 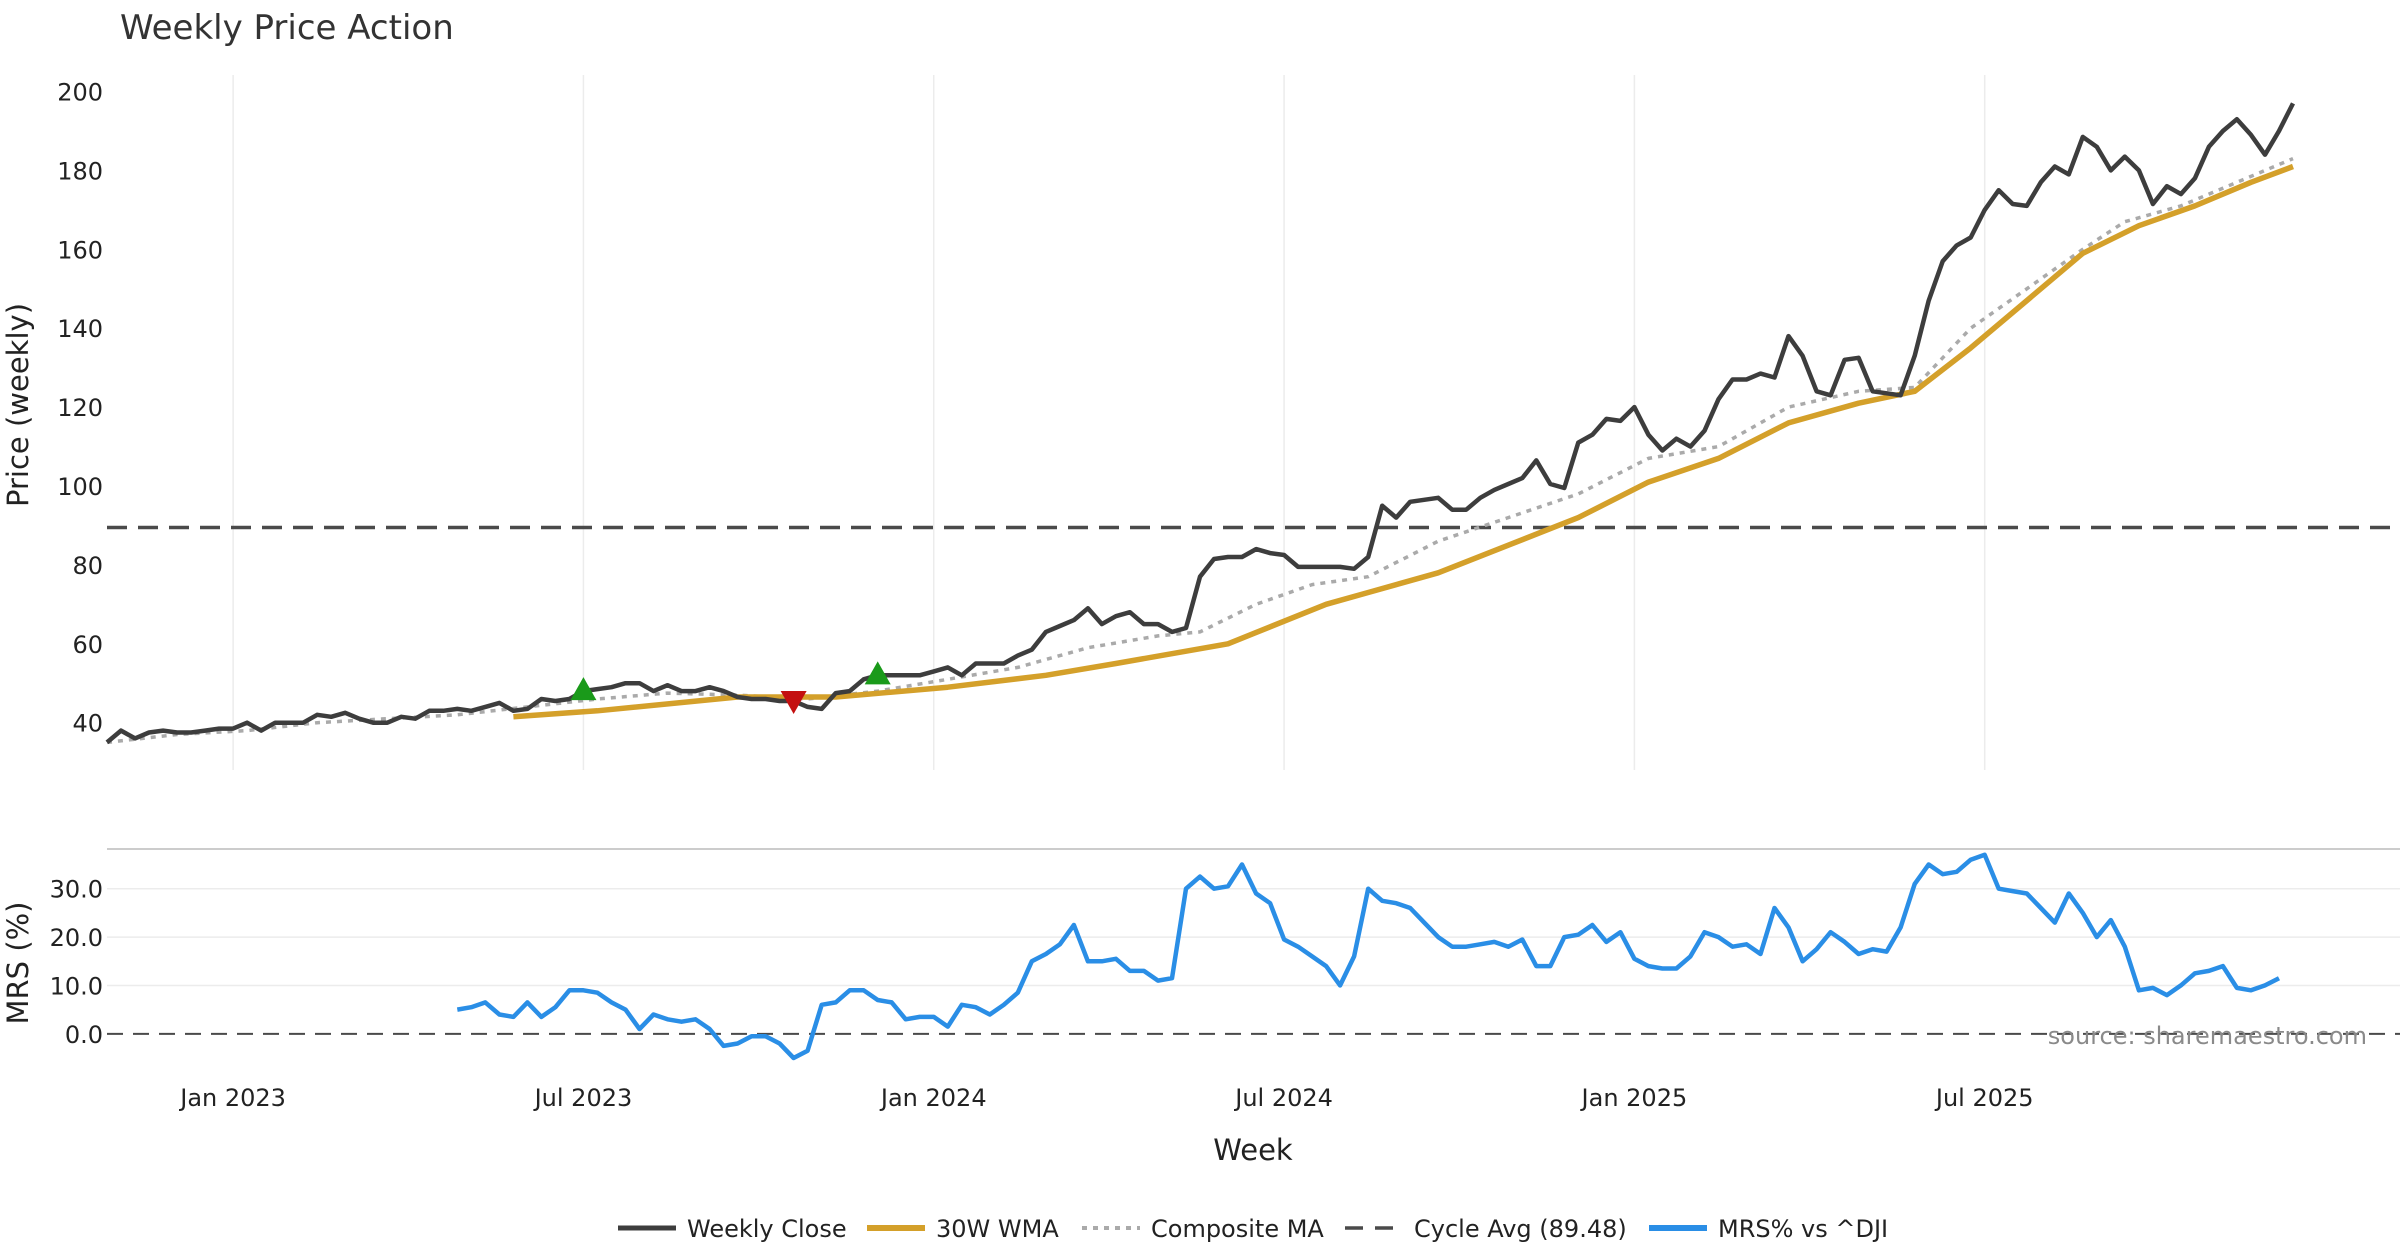 I want to click on x-tick-label: Jan 2023, so click(x=232, y=1098).